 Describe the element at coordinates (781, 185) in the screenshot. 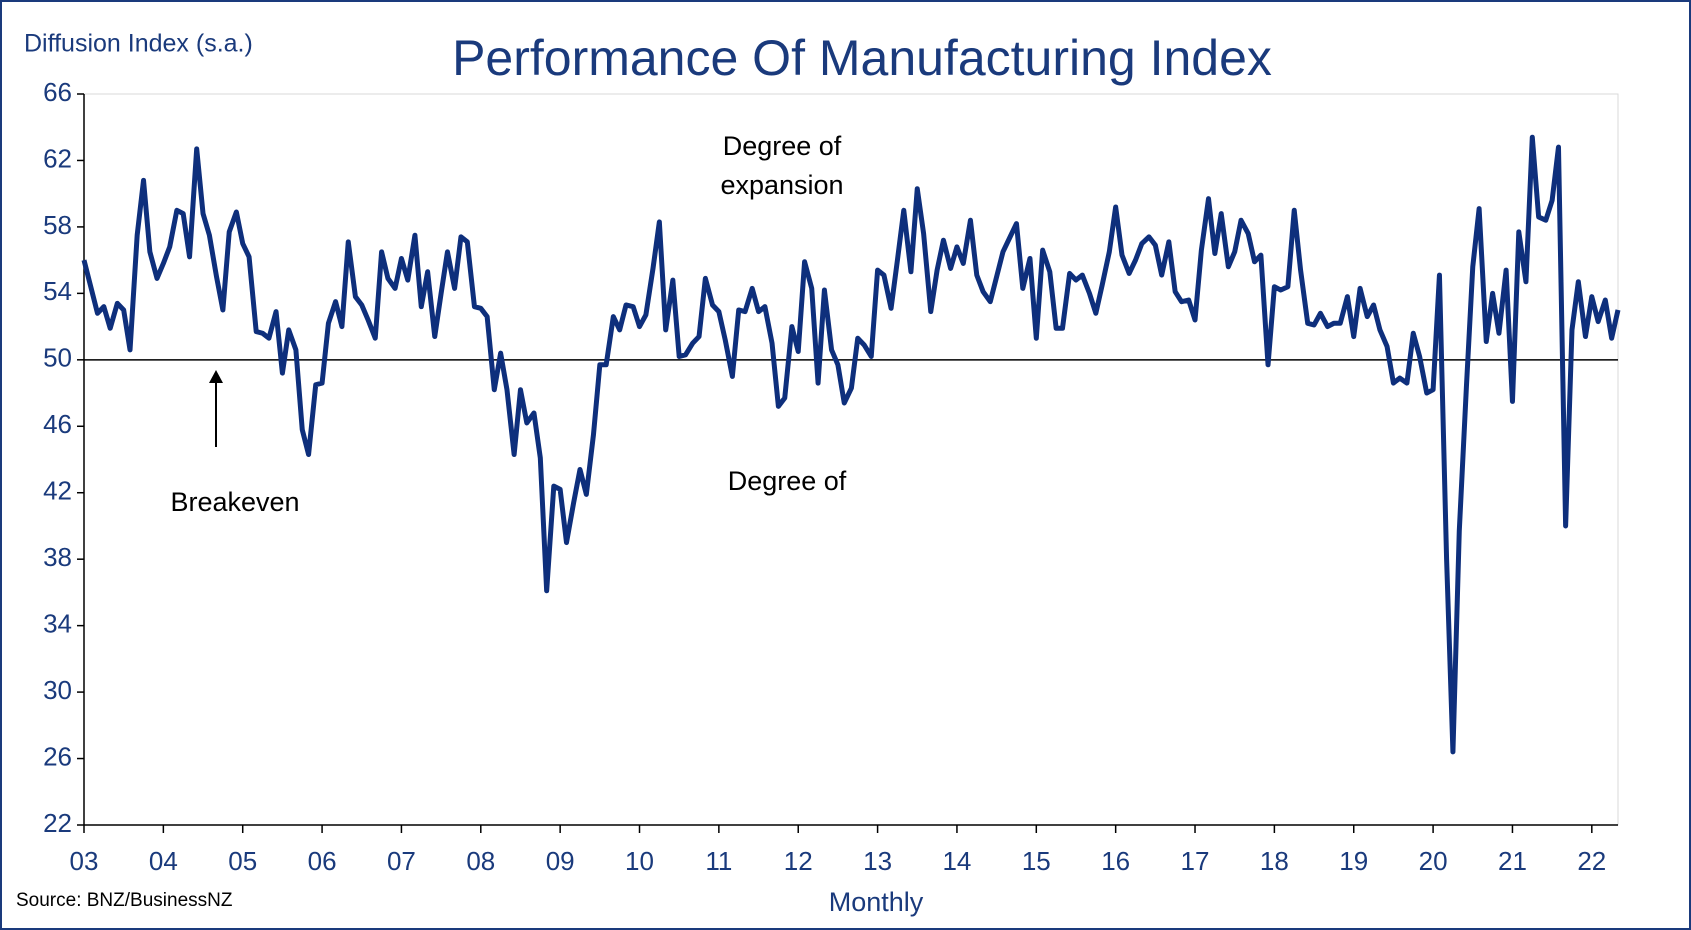

I see `annotation: expansion` at that location.